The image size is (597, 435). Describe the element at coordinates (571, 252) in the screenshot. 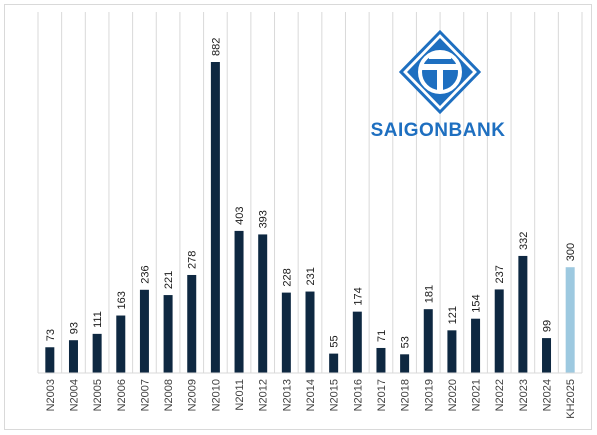

I see `data-label-kh2025: 300` at that location.